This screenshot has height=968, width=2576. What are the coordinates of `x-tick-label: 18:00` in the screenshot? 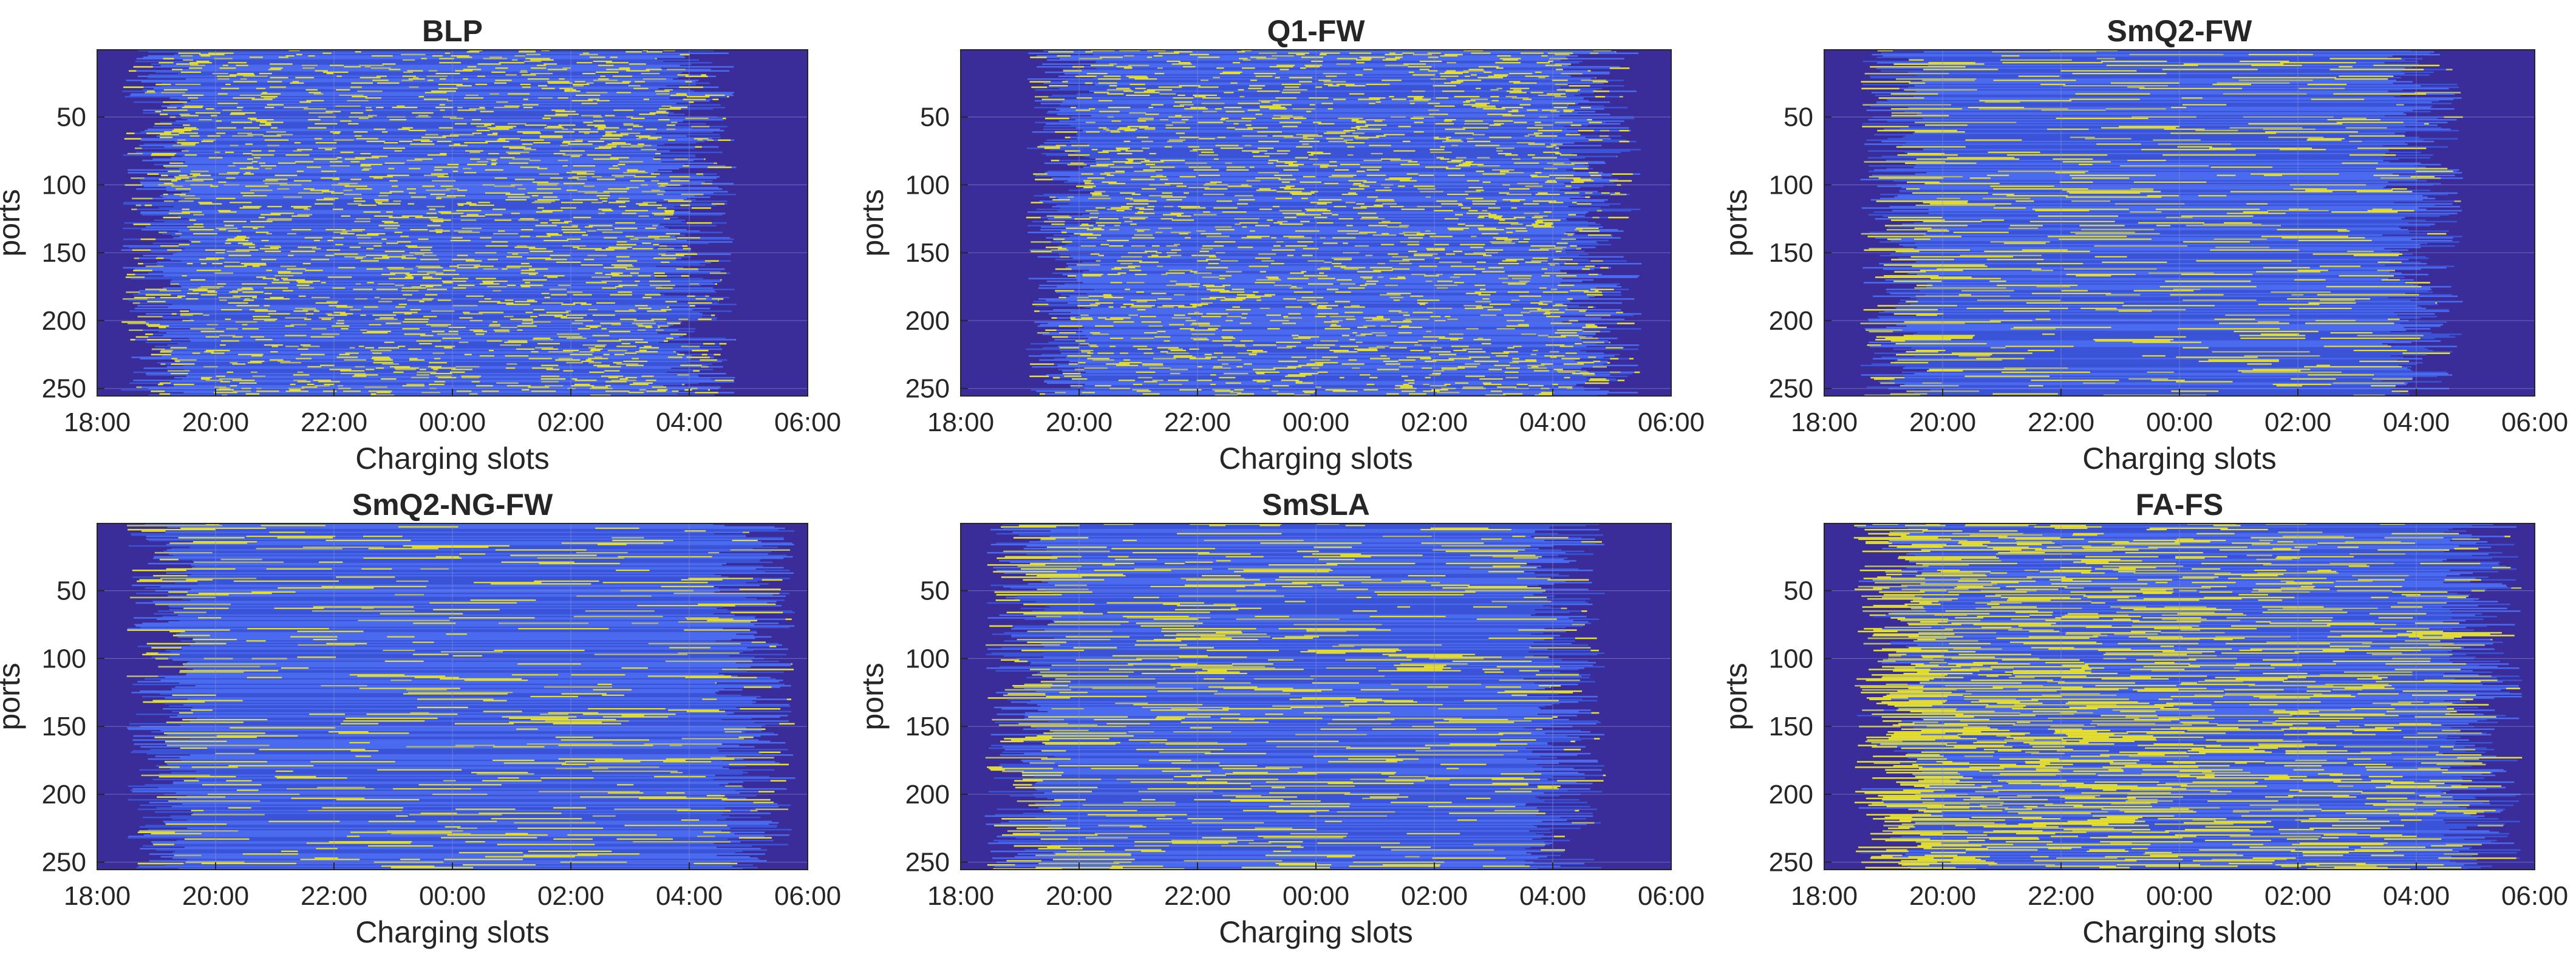 It's located at (961, 422).